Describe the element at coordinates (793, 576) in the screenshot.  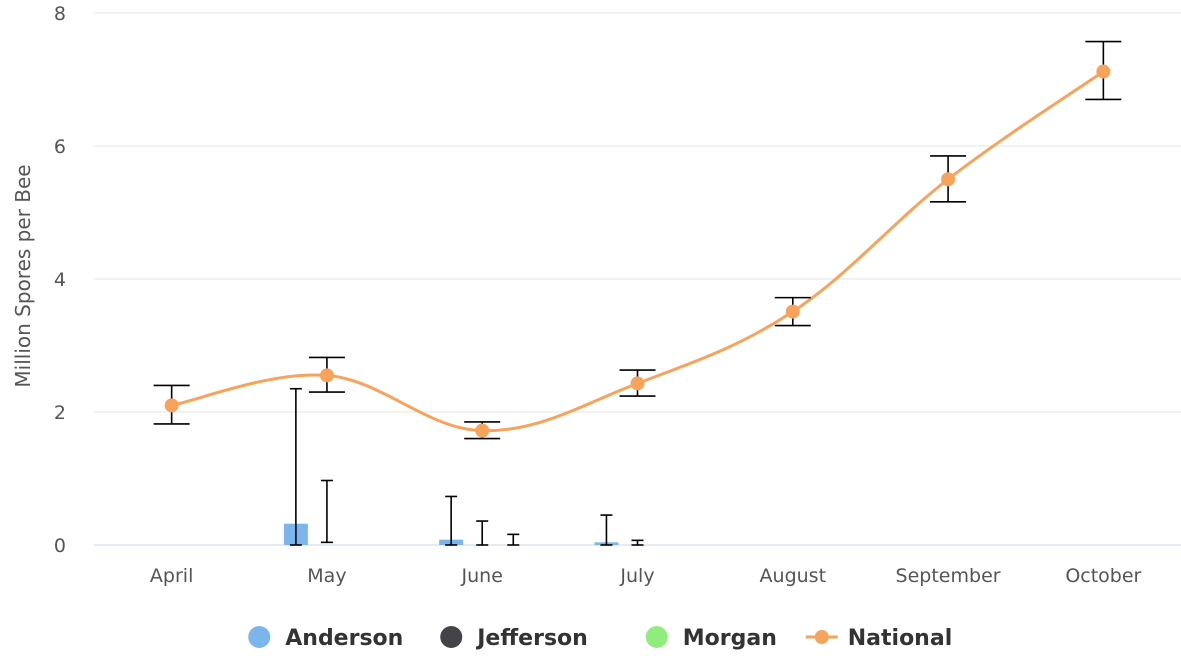
I see `x-tick-label: August` at that location.